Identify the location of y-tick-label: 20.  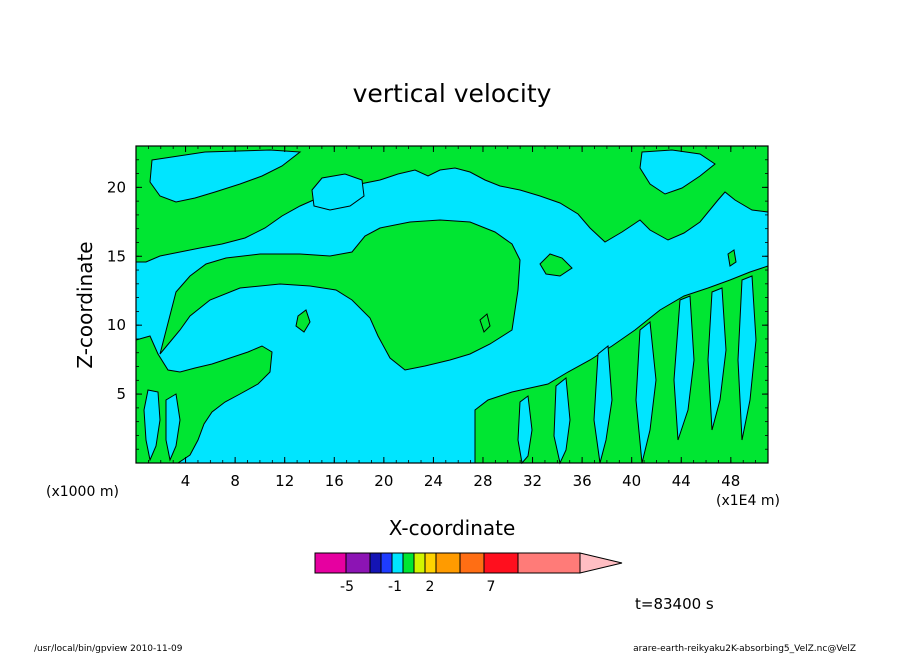
(116, 187).